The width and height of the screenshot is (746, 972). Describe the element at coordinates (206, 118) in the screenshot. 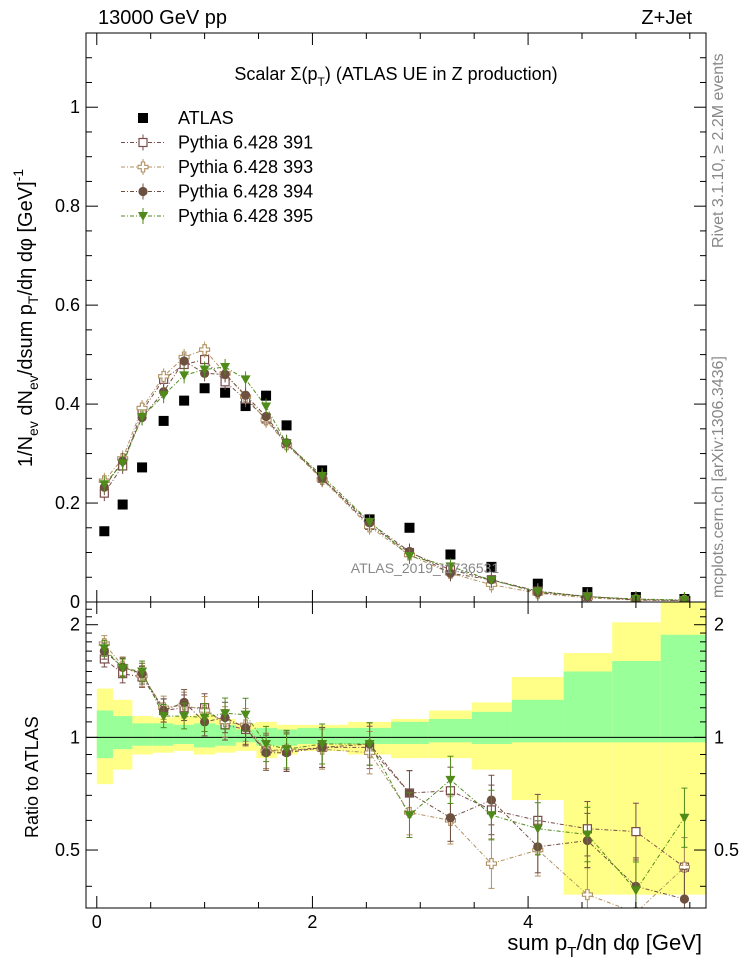

I see `legend-label: ATLAS` at that location.